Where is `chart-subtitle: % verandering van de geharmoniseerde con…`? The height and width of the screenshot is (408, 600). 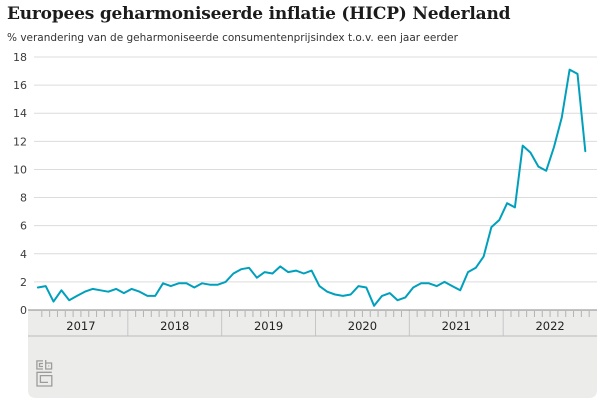 chart-subtitle: % verandering van de geharmoniseerde con… is located at coordinates (232, 38).